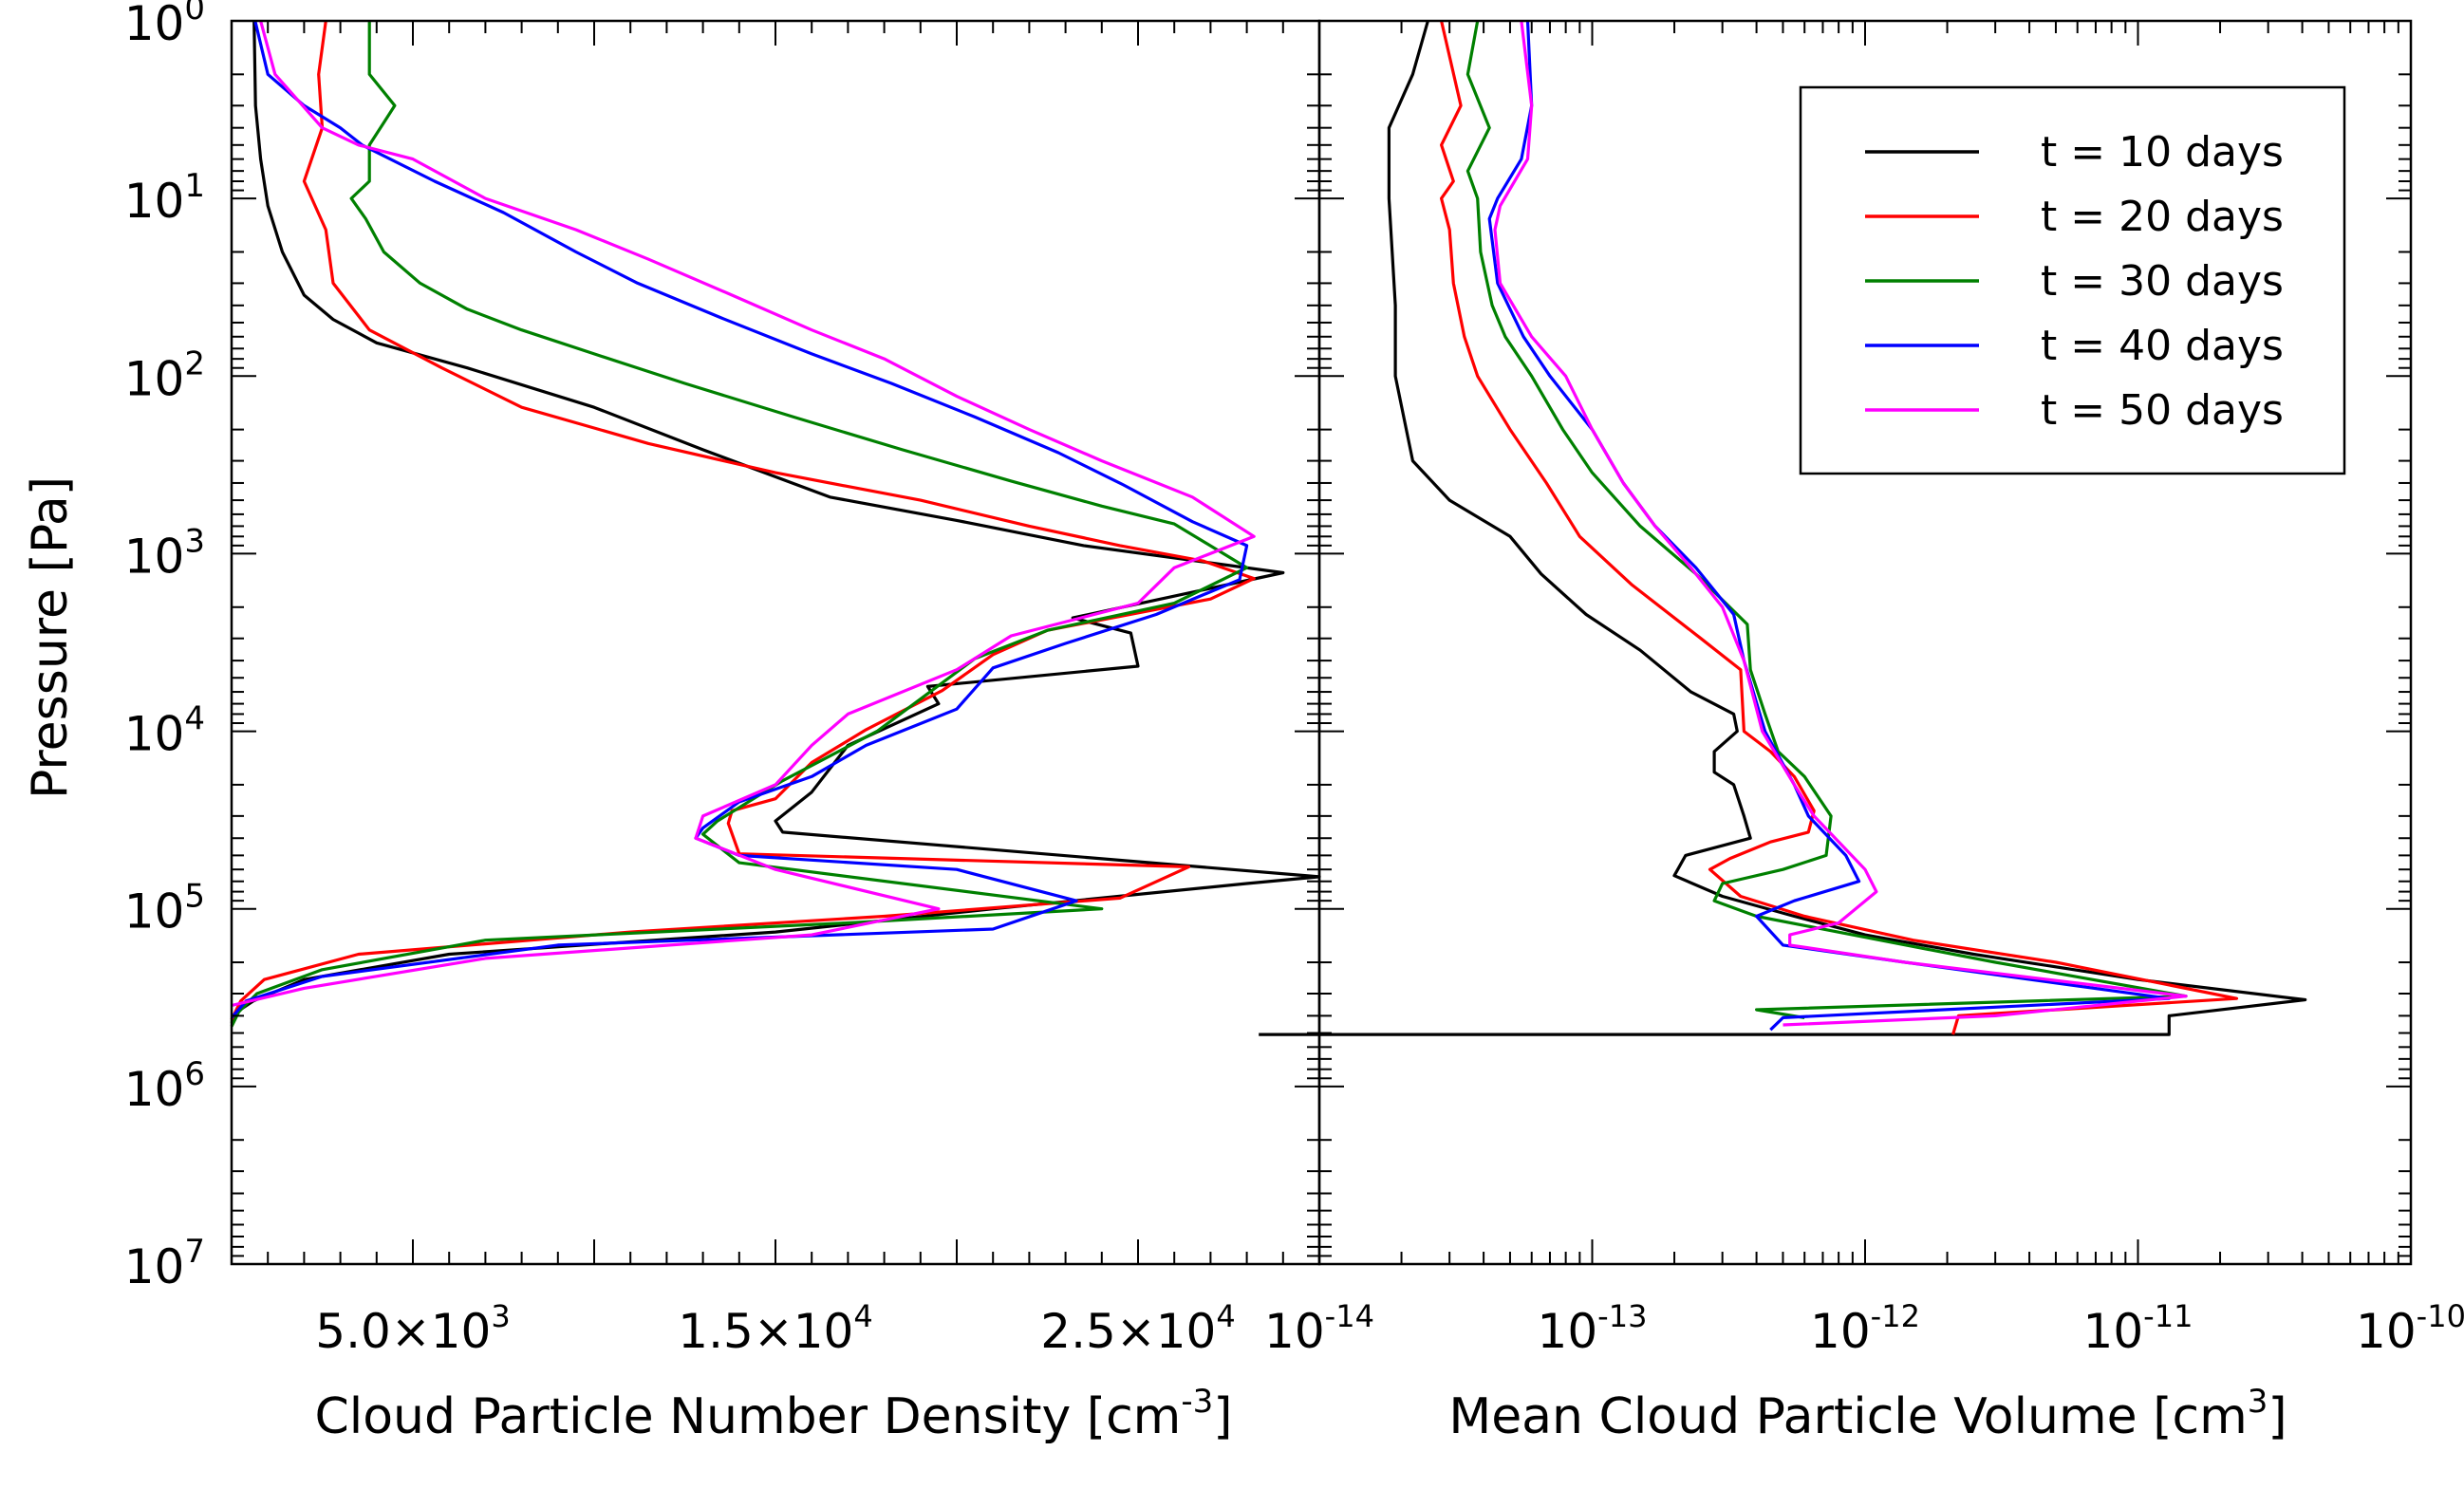 The image size is (2464, 1507). I want to click on legend-label: t = 40 days, so click(2162, 346).